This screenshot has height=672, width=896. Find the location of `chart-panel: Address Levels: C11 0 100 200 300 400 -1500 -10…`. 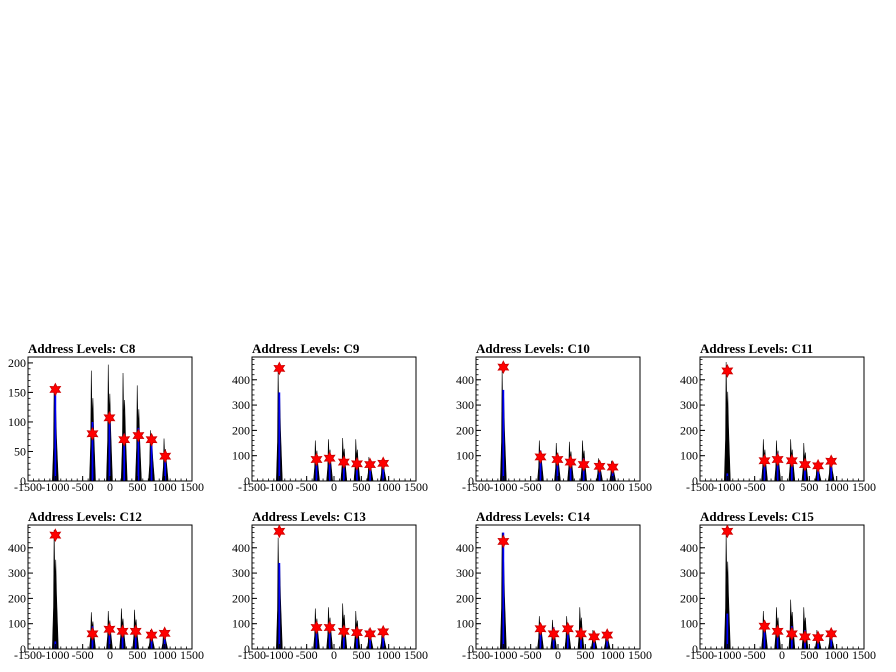

chart-panel: Address Levels: C11 0 100 200 300 400 -1500 -10… is located at coordinates (778, 417).